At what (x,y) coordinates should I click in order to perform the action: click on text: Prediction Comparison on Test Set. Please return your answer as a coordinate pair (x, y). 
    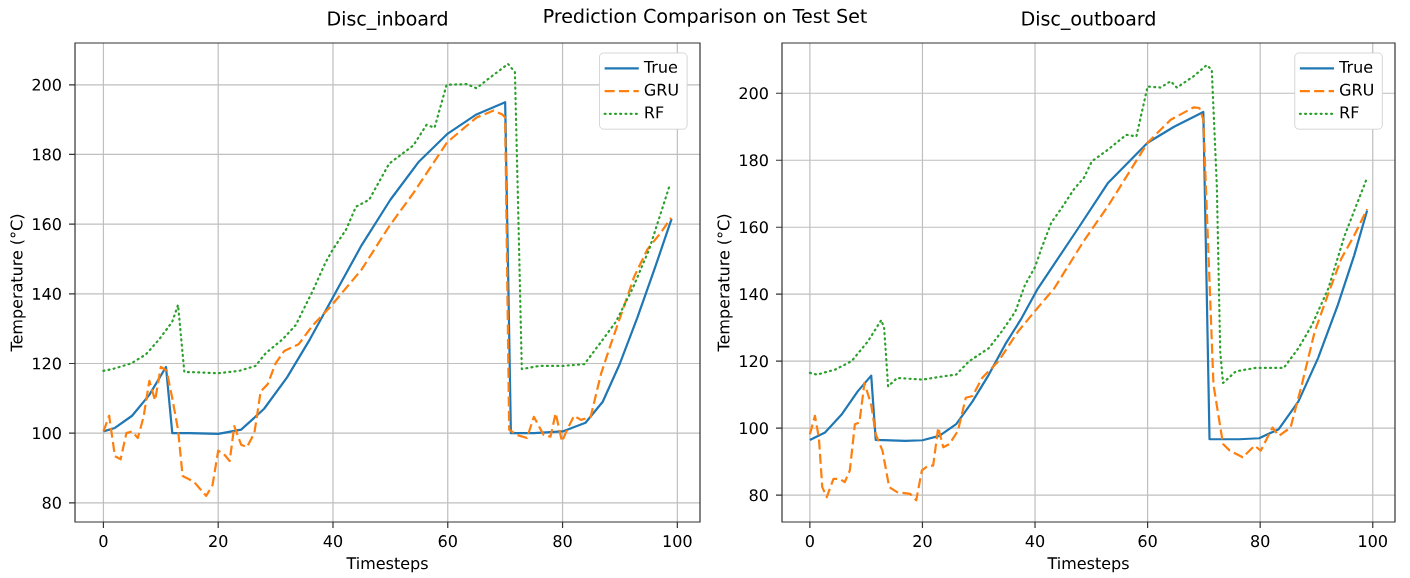
    Looking at the image, I should click on (705, 17).